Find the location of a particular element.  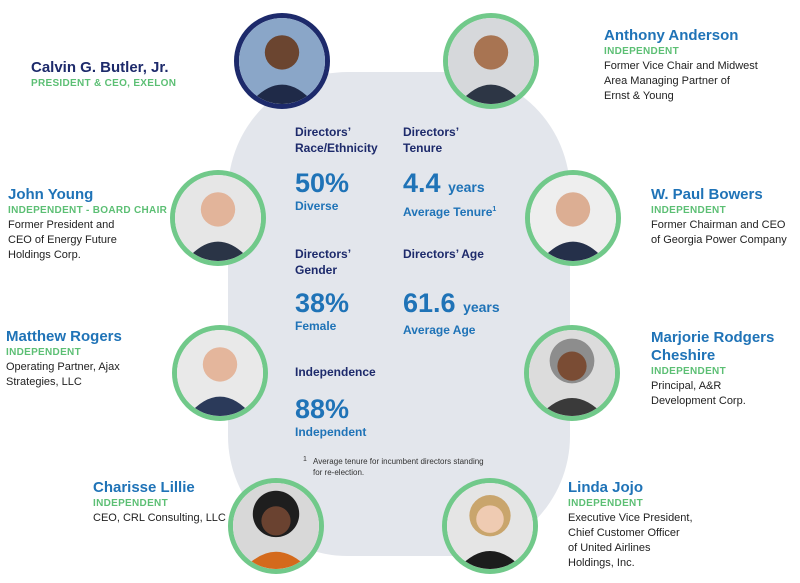

director-name: W. Paul Bowers is located at coordinates (707, 194).